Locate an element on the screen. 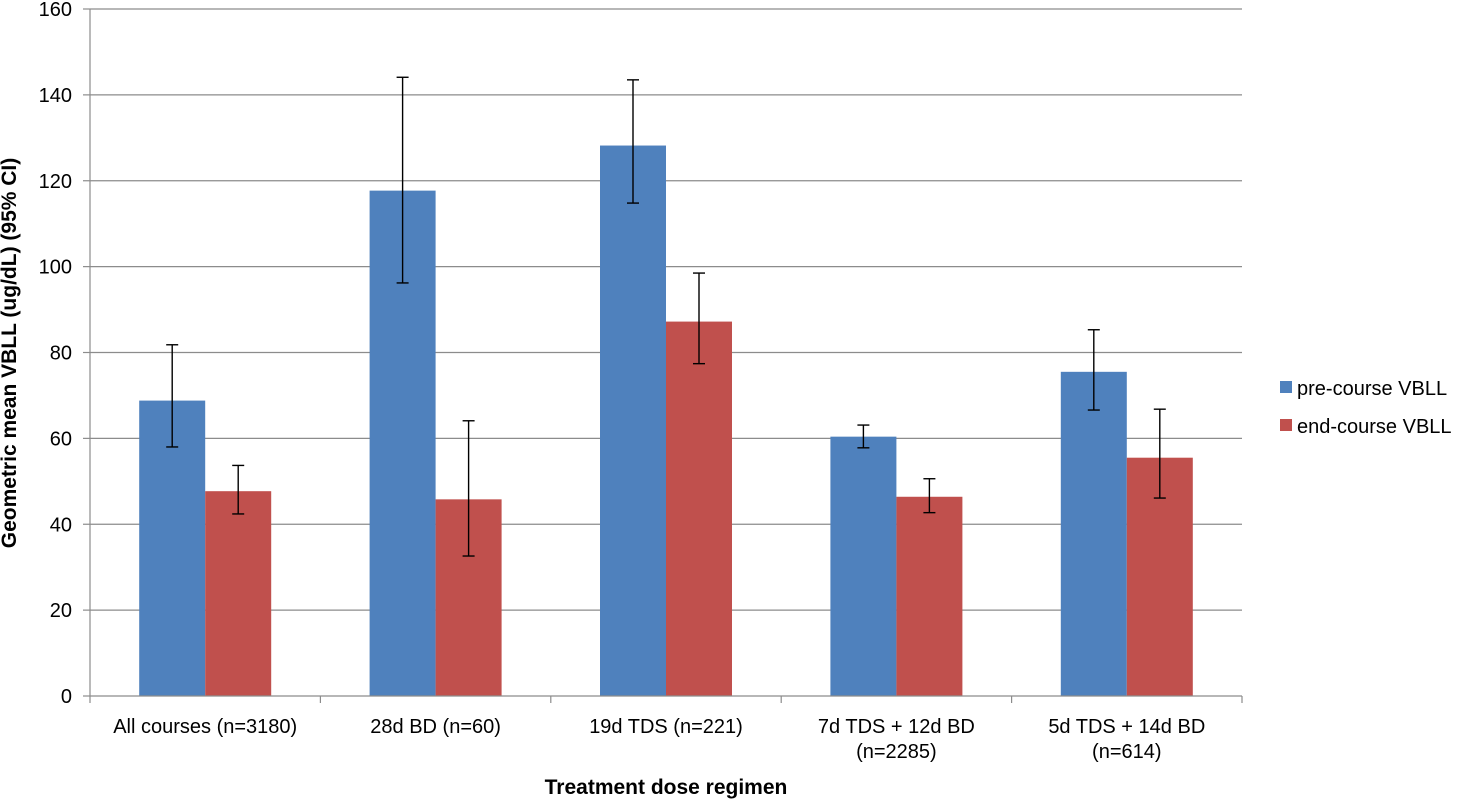  x-tick-label: 28d BD (n=60) is located at coordinates (435, 727).